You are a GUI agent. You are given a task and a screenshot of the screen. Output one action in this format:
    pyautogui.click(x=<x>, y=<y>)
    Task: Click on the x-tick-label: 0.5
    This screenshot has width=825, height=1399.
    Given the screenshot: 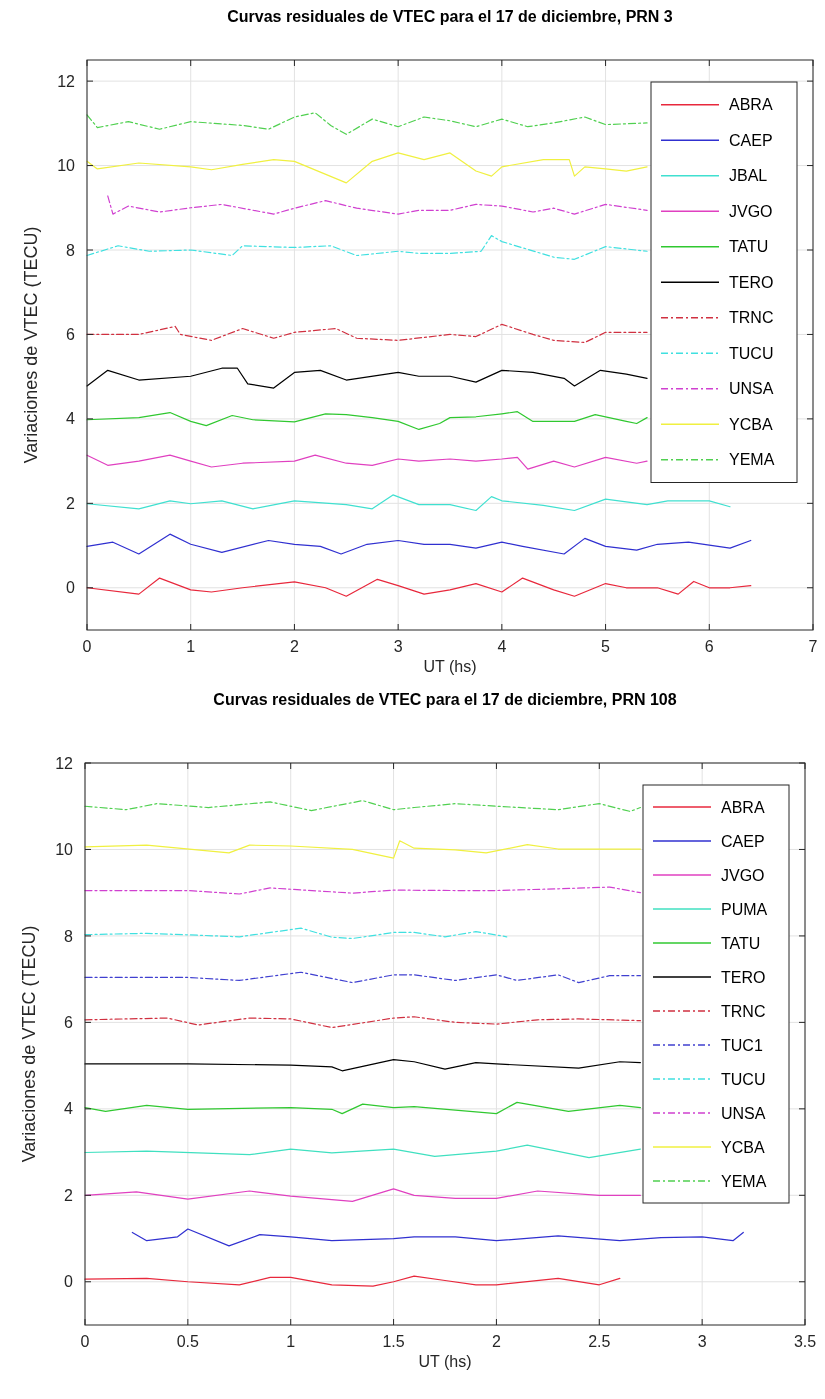 What is the action you would take?
    pyautogui.click(x=188, y=1341)
    